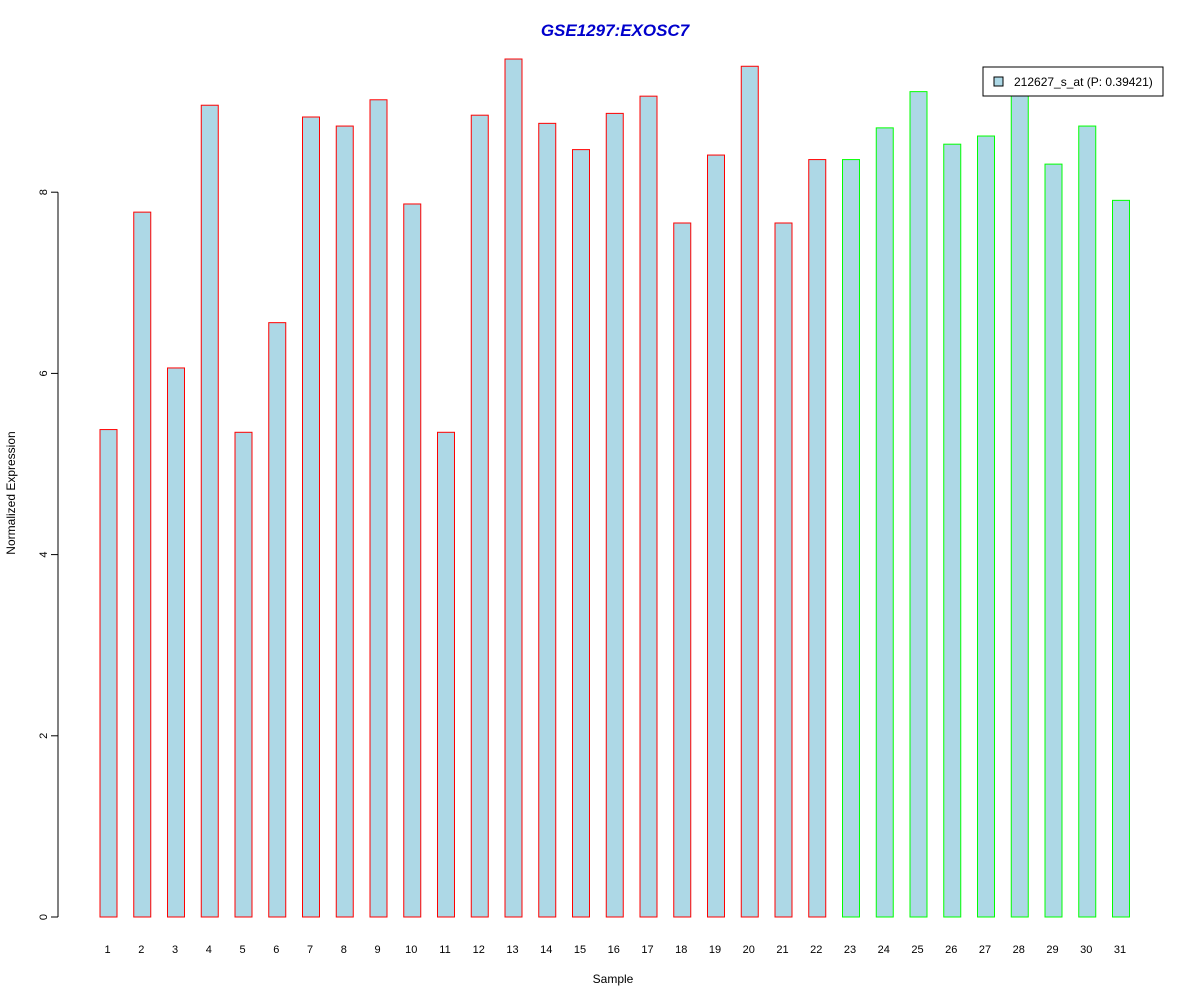 This screenshot has height=1000, width=1200. I want to click on legend-swatch, so click(998, 81).